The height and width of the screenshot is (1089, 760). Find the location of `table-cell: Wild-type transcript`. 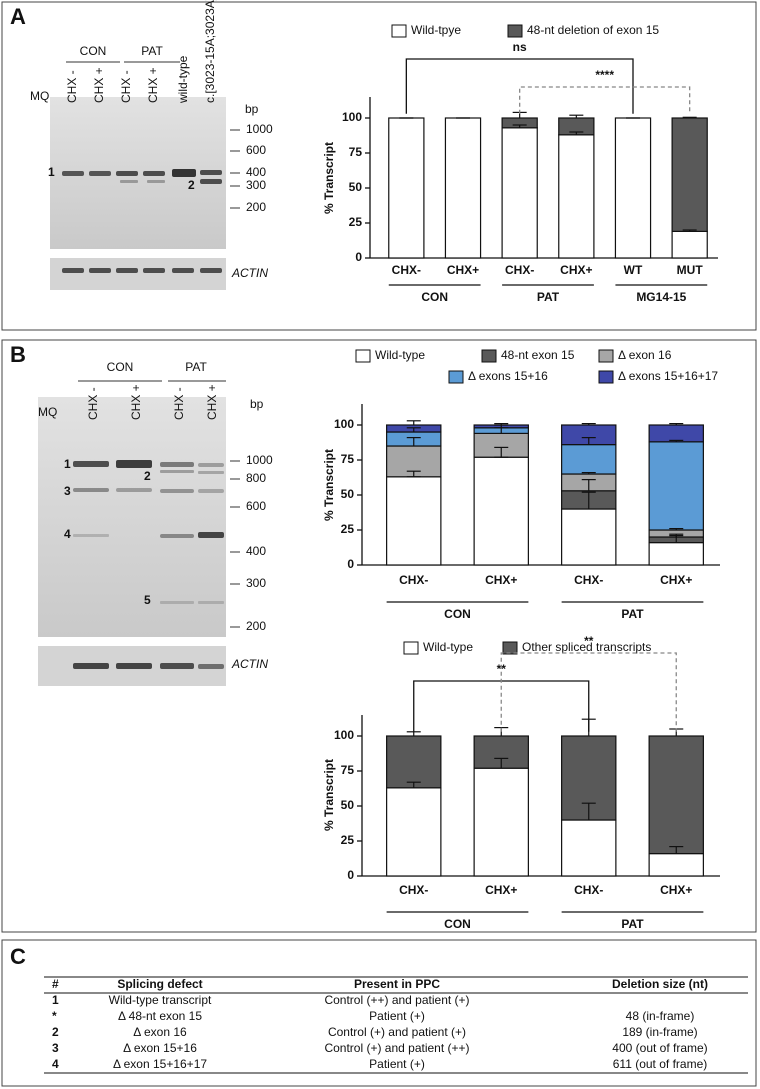

table-cell: Wild-type transcript is located at coordinates (160, 1000).